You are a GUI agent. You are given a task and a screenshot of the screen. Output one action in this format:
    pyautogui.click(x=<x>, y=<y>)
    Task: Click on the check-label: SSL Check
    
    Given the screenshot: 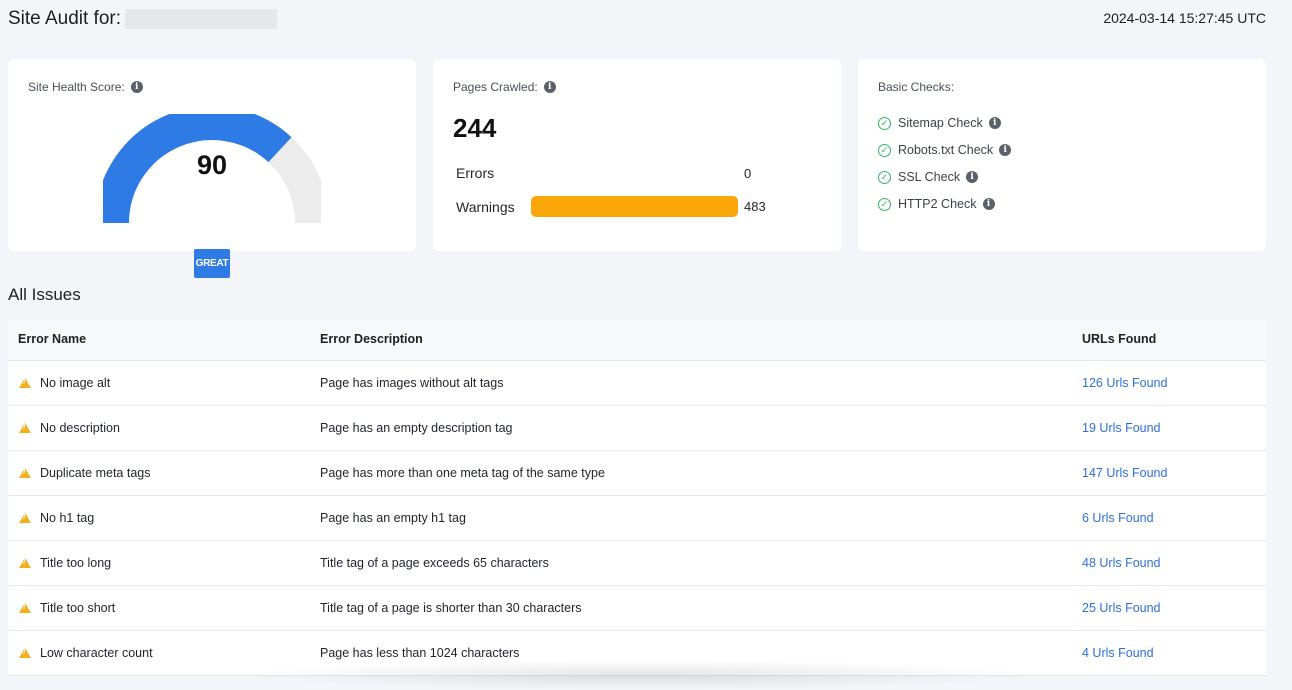 What is the action you would take?
    pyautogui.click(x=929, y=177)
    